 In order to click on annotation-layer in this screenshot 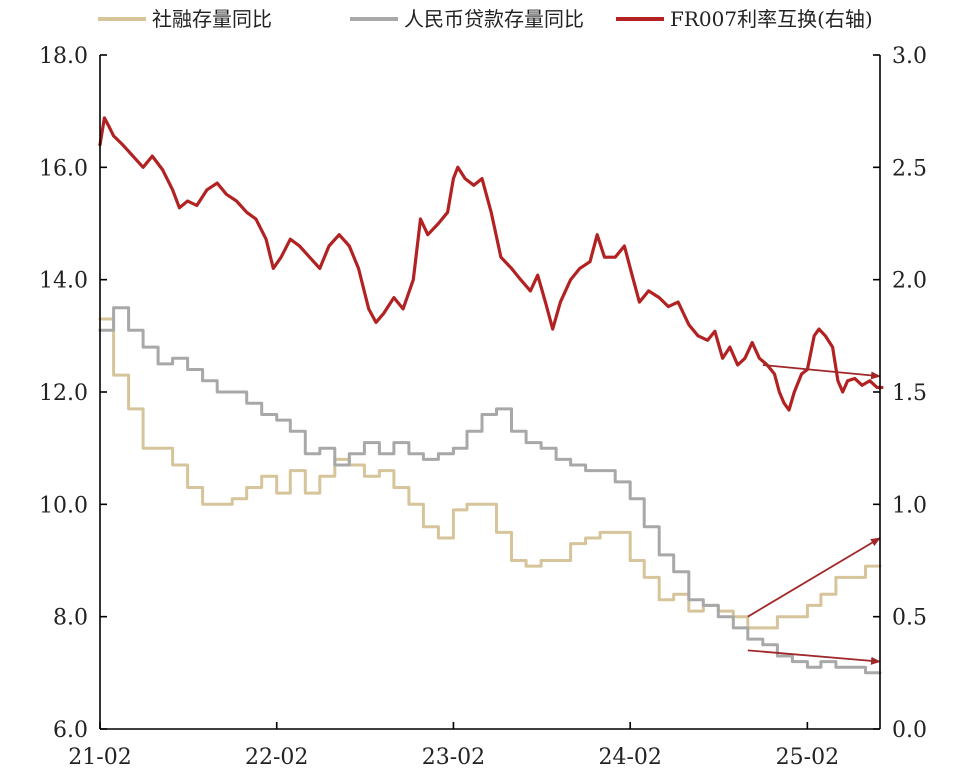, I will do `click(814, 514)`.